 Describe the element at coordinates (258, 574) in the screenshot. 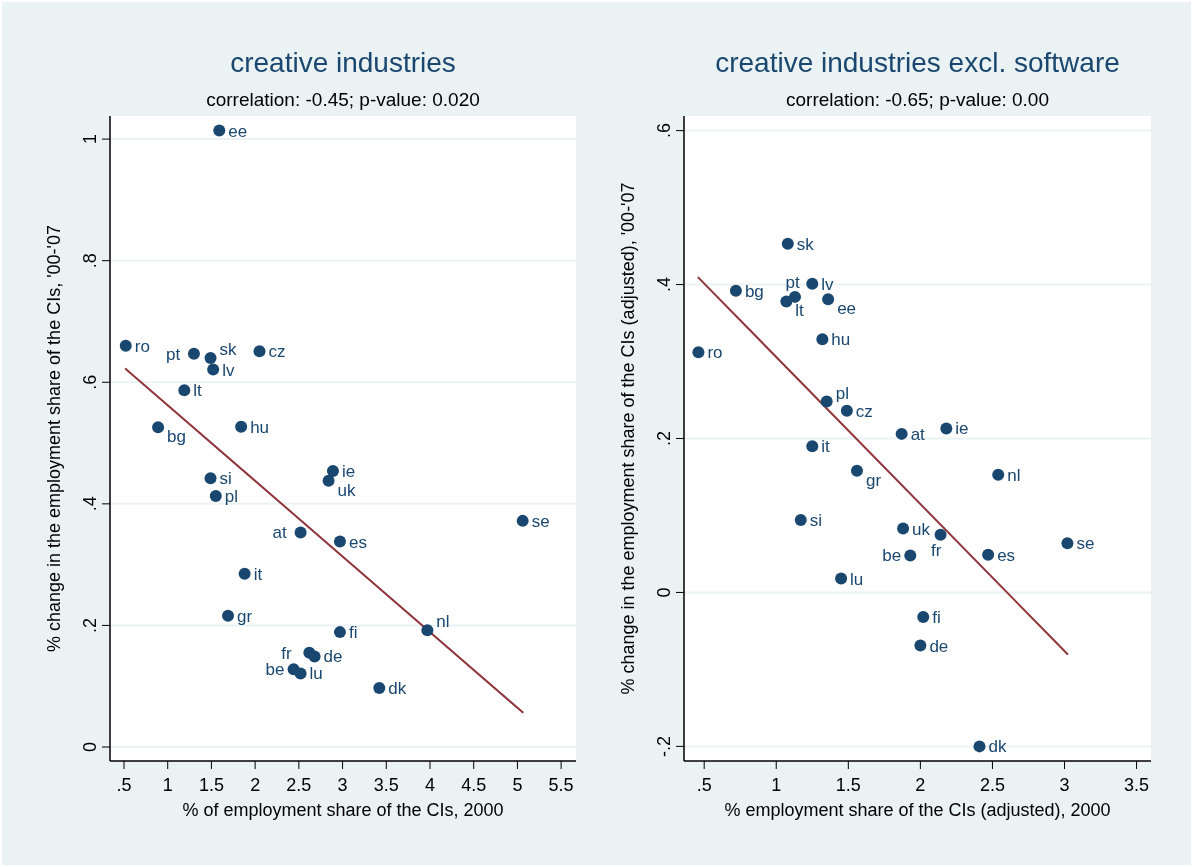

I see `data-label: it` at that location.